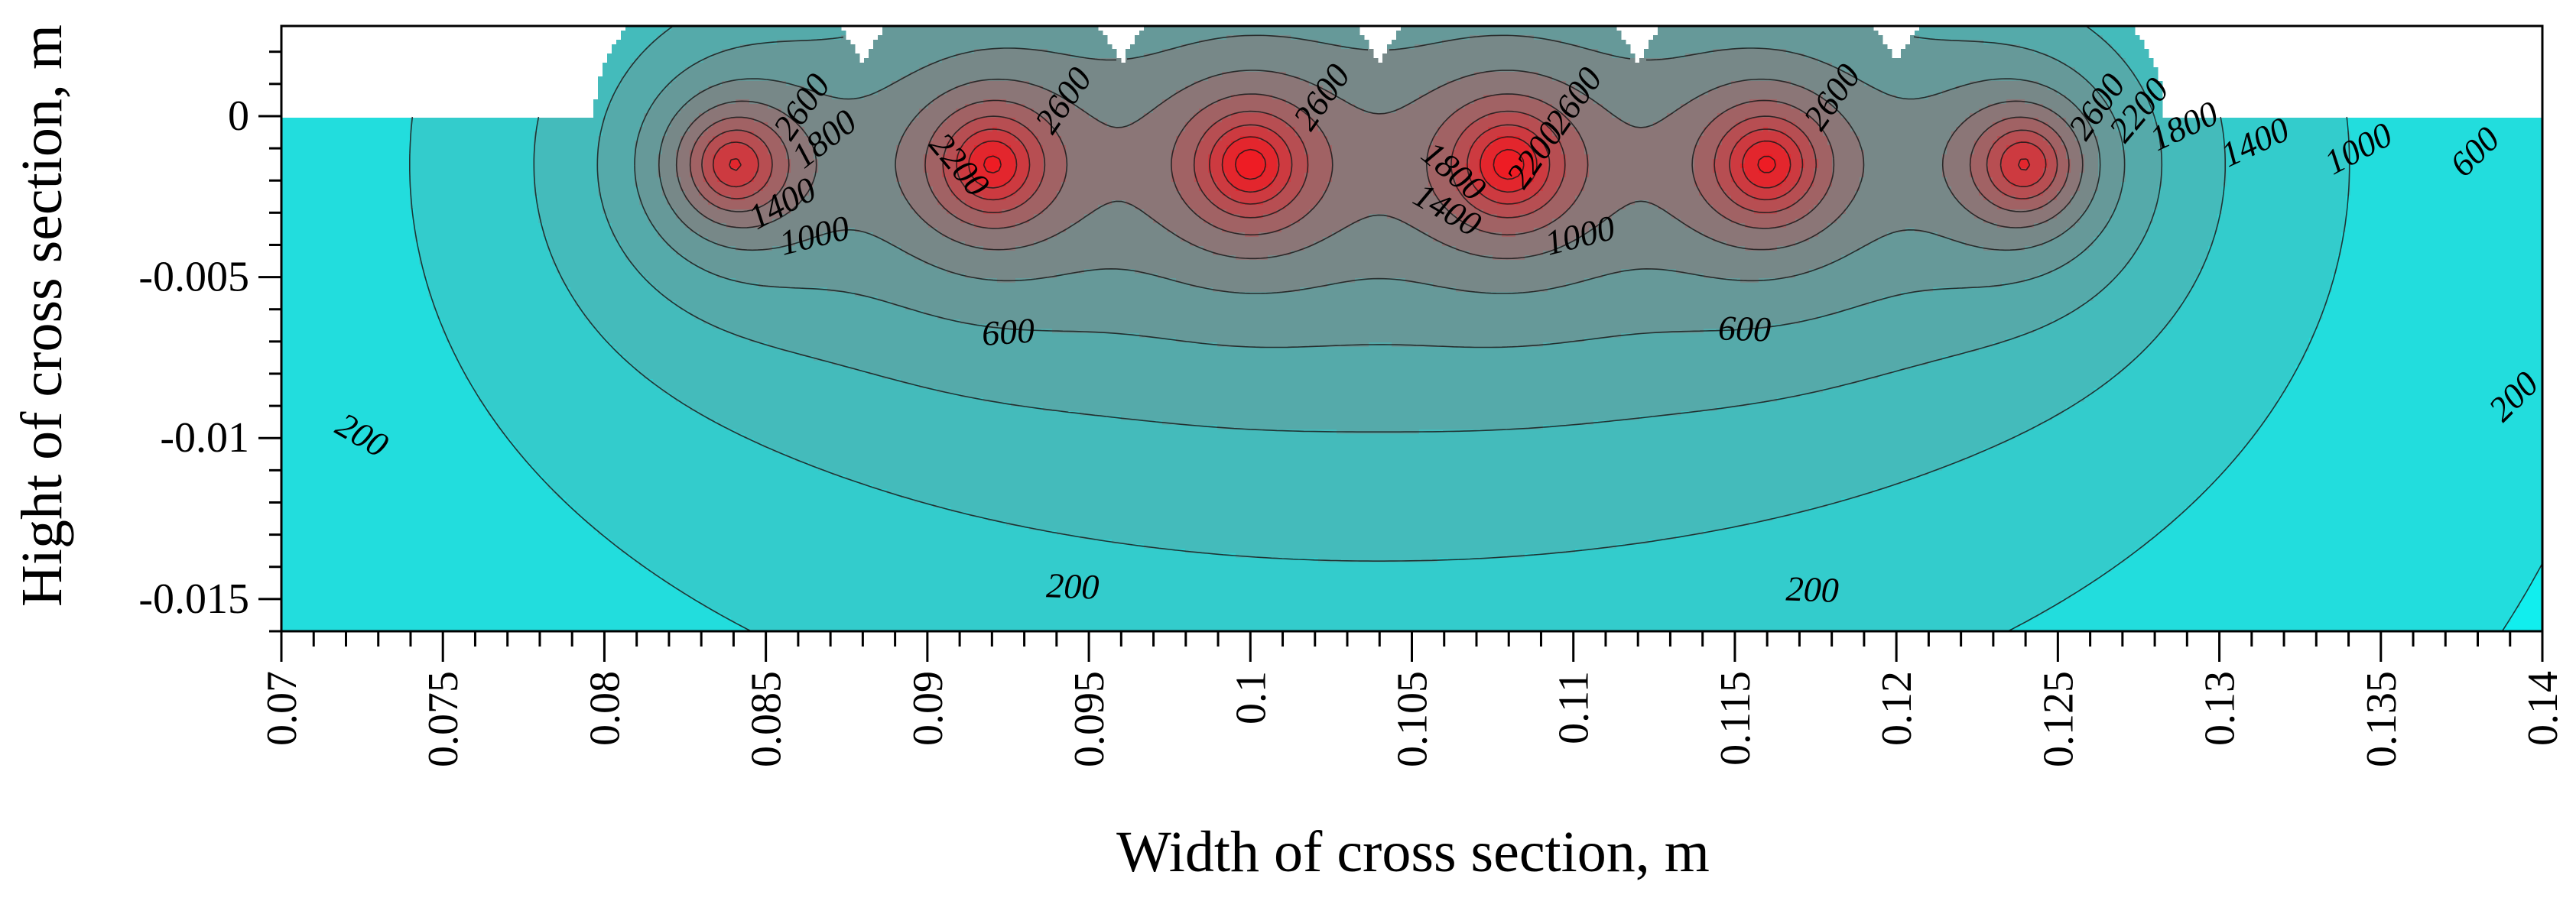  I want to click on x-tick-label: 0.125, so click(2058, 719).